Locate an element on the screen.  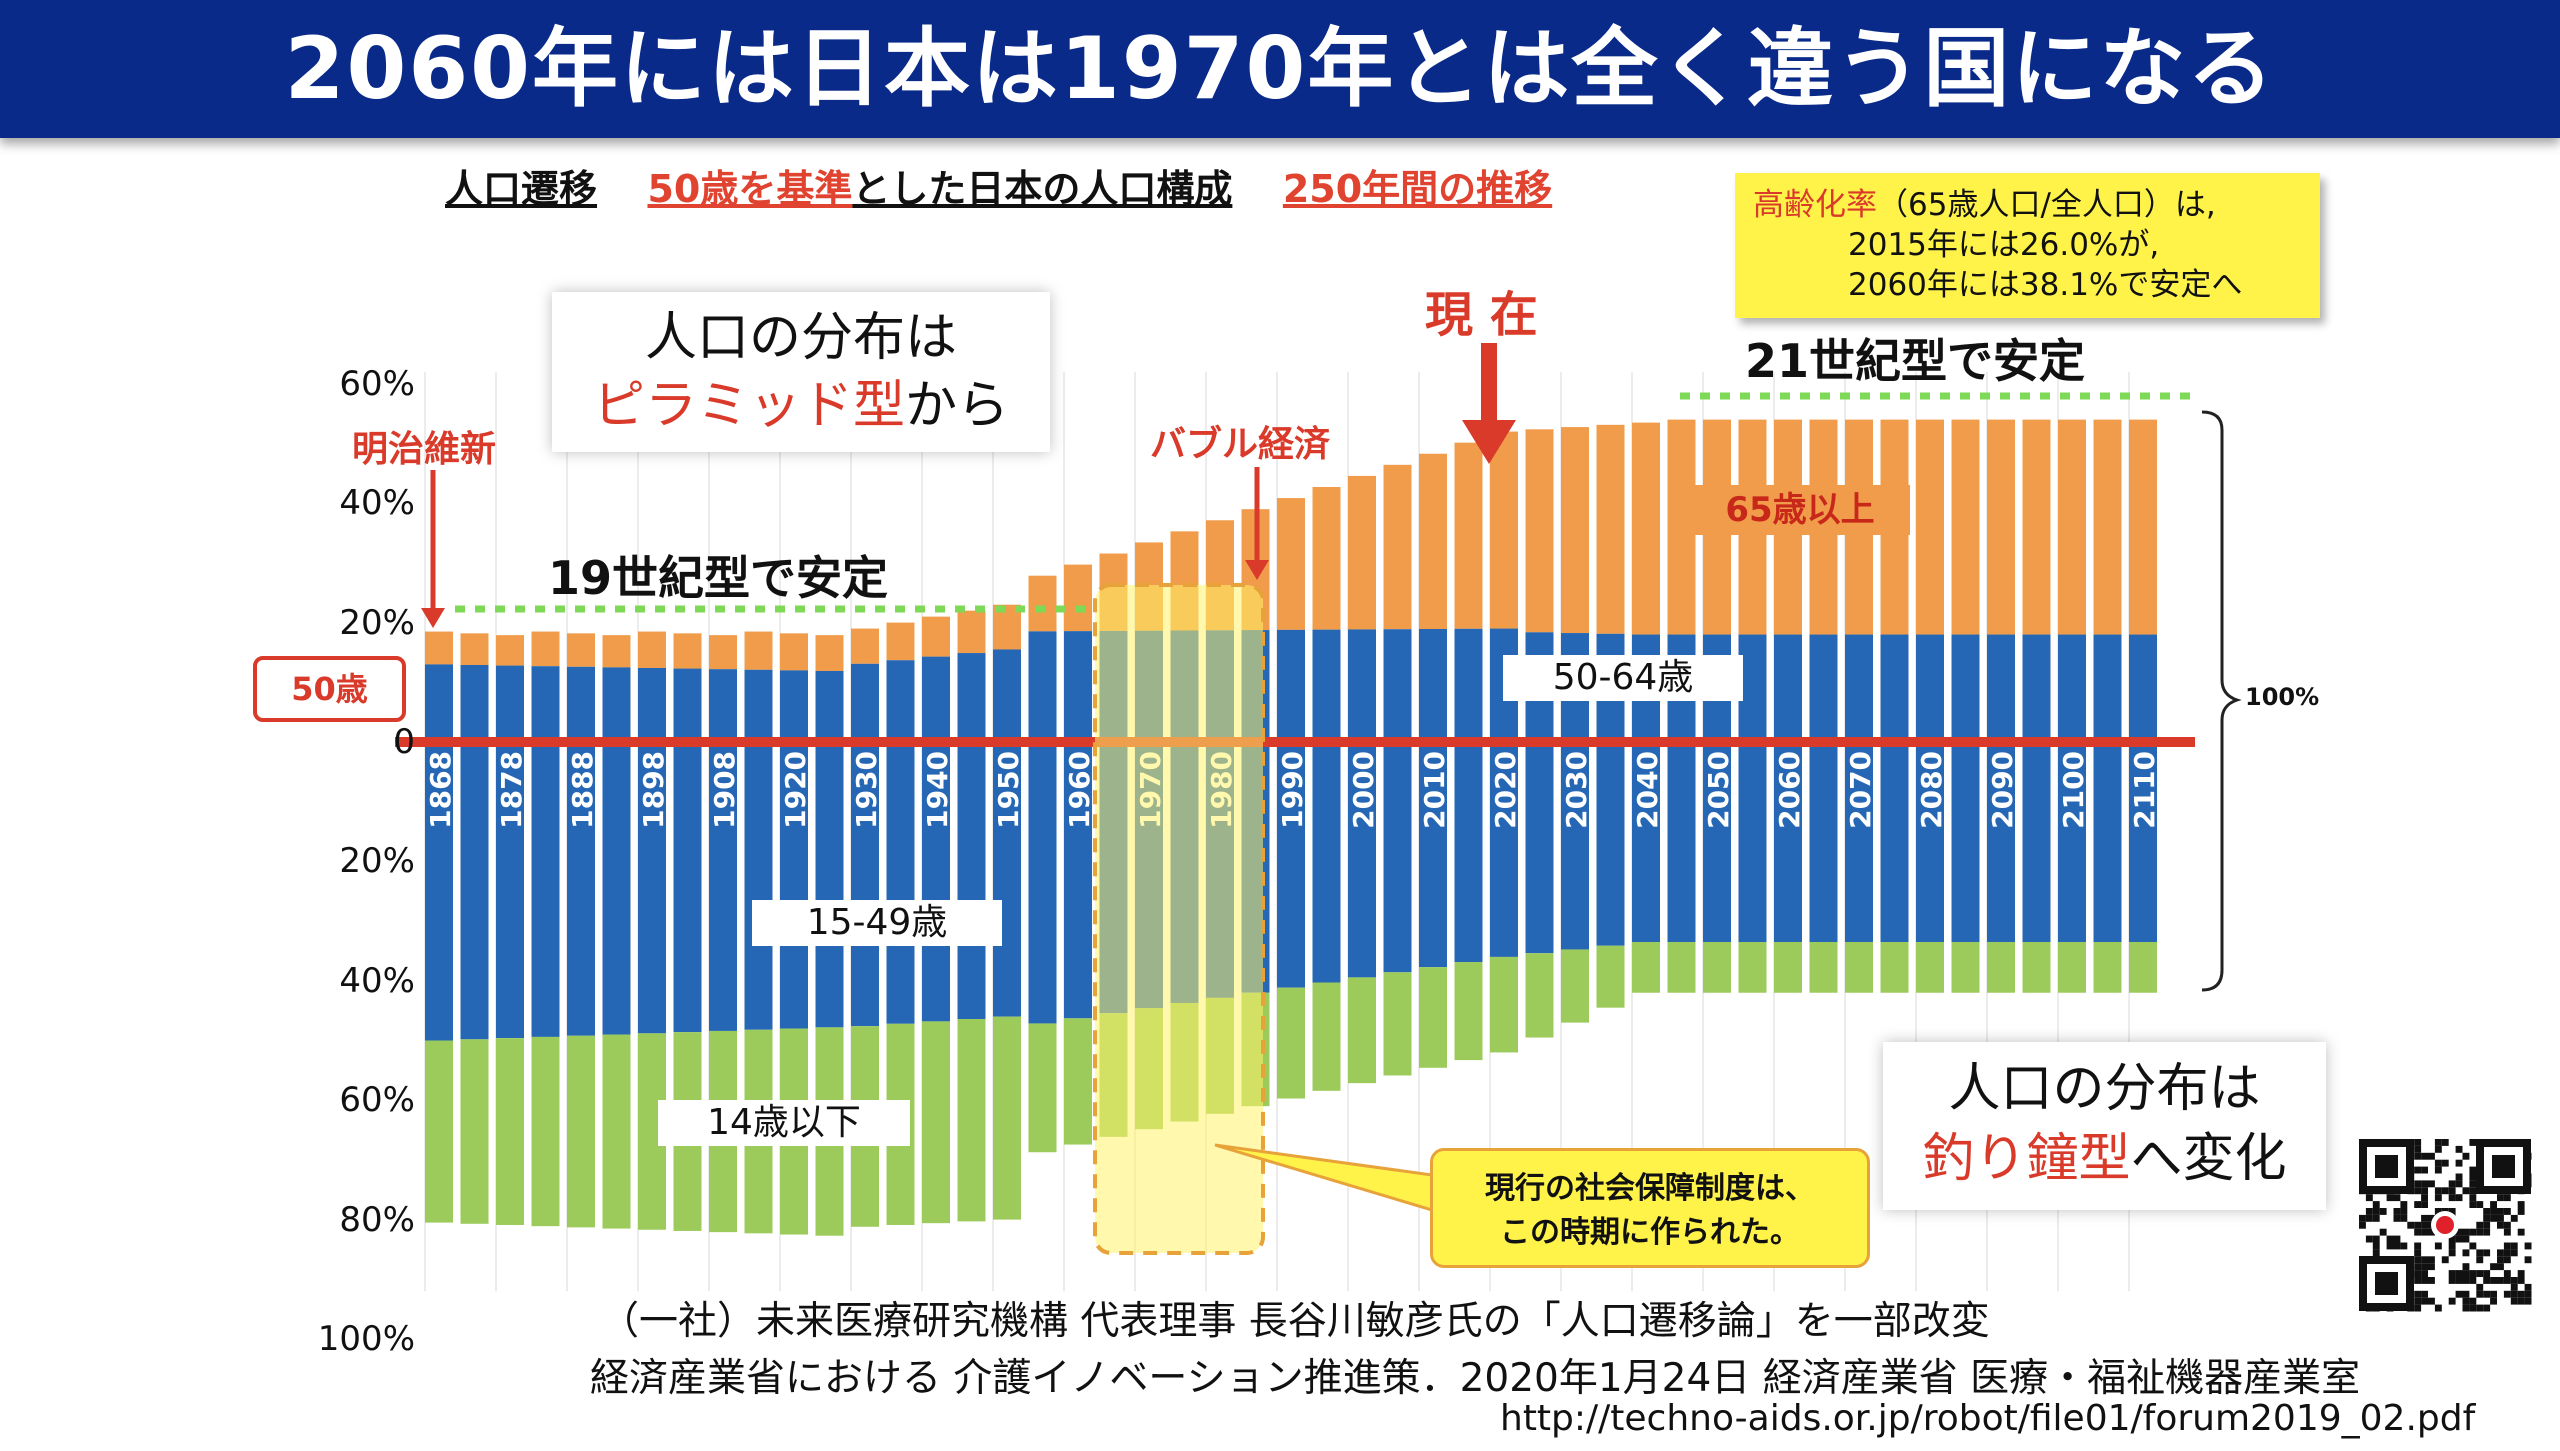
pyramid-box: 人口の分布は ピラミッド型から is located at coordinates (801, 372).